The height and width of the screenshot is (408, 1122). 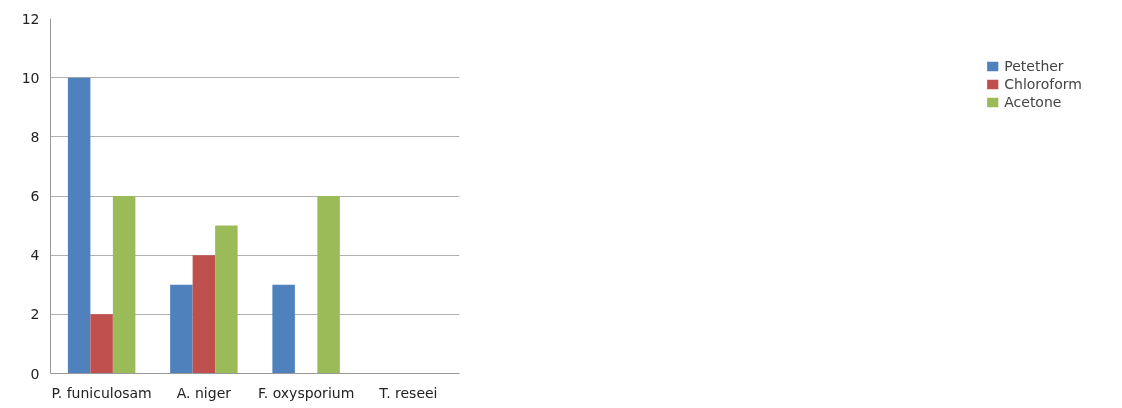 What do you see at coordinates (1043, 84) in the screenshot?
I see `legend-label: Chloroform` at bounding box center [1043, 84].